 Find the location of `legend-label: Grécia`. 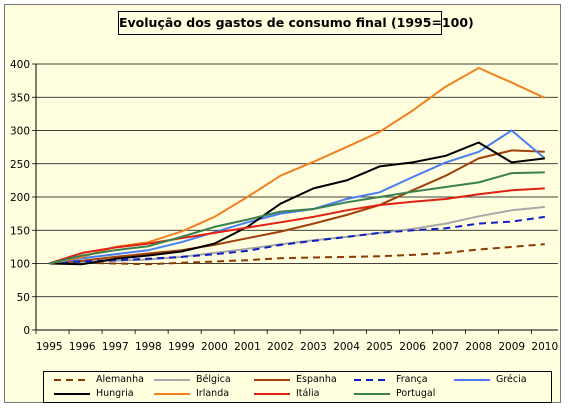

legend-label: Grécia is located at coordinates (511, 379).